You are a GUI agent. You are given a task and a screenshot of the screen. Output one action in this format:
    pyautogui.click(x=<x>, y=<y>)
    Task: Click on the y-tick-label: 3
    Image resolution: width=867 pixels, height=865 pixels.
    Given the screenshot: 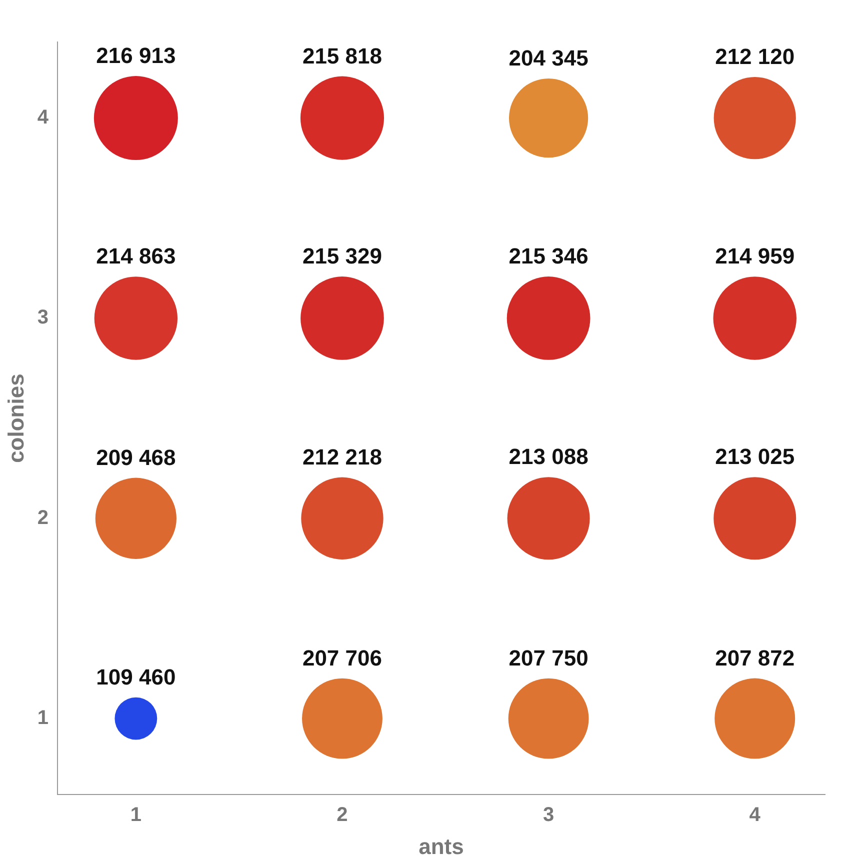 What is the action you would take?
    pyautogui.click(x=43, y=317)
    